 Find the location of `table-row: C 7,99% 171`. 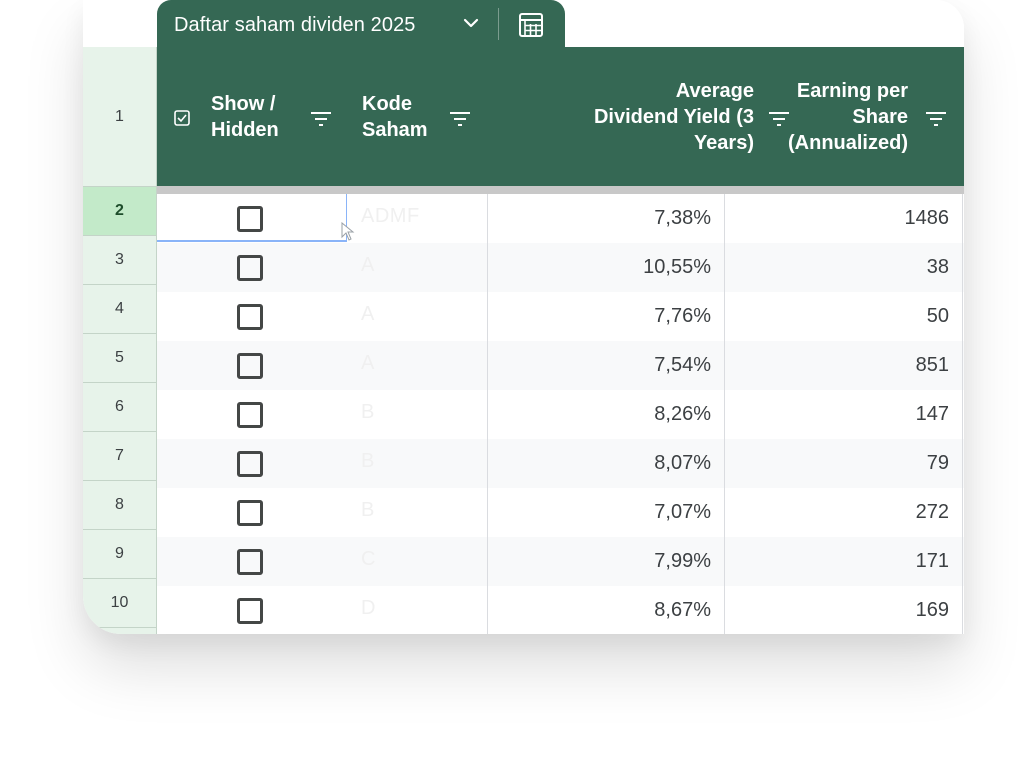

table-row: C 7,99% 171 is located at coordinates (560, 561).